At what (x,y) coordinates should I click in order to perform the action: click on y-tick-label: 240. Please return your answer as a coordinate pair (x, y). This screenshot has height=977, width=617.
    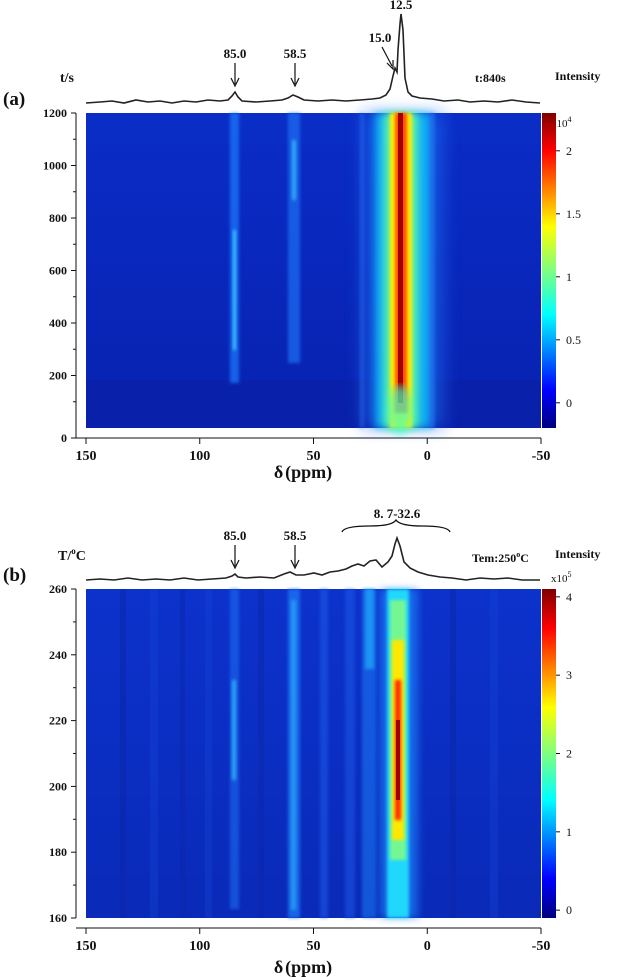
    Looking at the image, I should click on (58, 655).